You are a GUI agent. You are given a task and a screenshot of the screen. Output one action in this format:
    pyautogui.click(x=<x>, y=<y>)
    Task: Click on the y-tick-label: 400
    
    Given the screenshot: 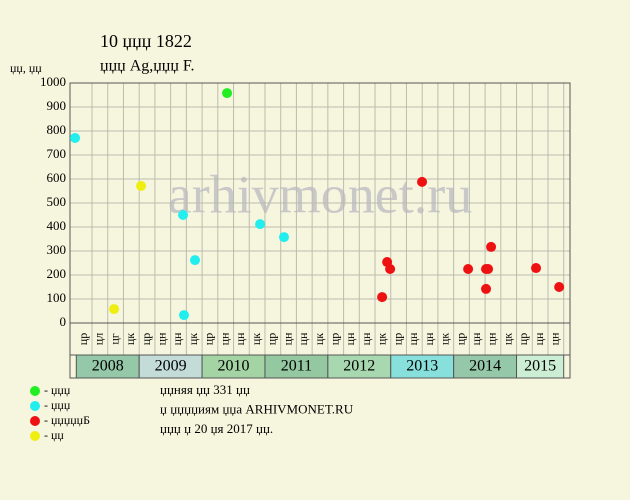 What is the action you would take?
    pyautogui.click(x=57, y=225)
    